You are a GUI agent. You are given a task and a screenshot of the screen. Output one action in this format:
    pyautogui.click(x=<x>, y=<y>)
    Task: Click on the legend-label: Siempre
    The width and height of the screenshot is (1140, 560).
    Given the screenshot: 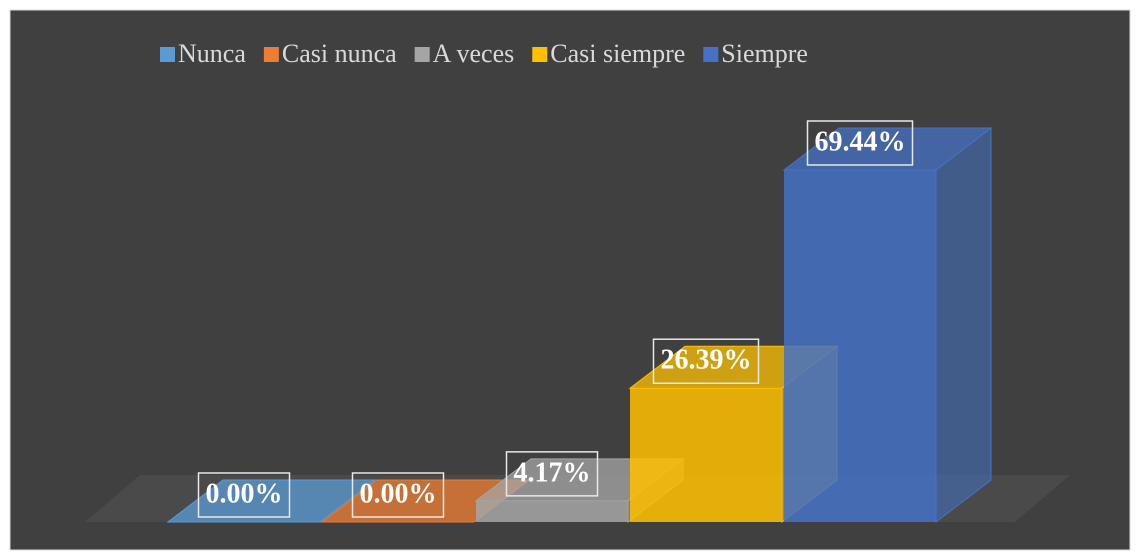 What is the action you would take?
    pyautogui.click(x=764, y=53)
    